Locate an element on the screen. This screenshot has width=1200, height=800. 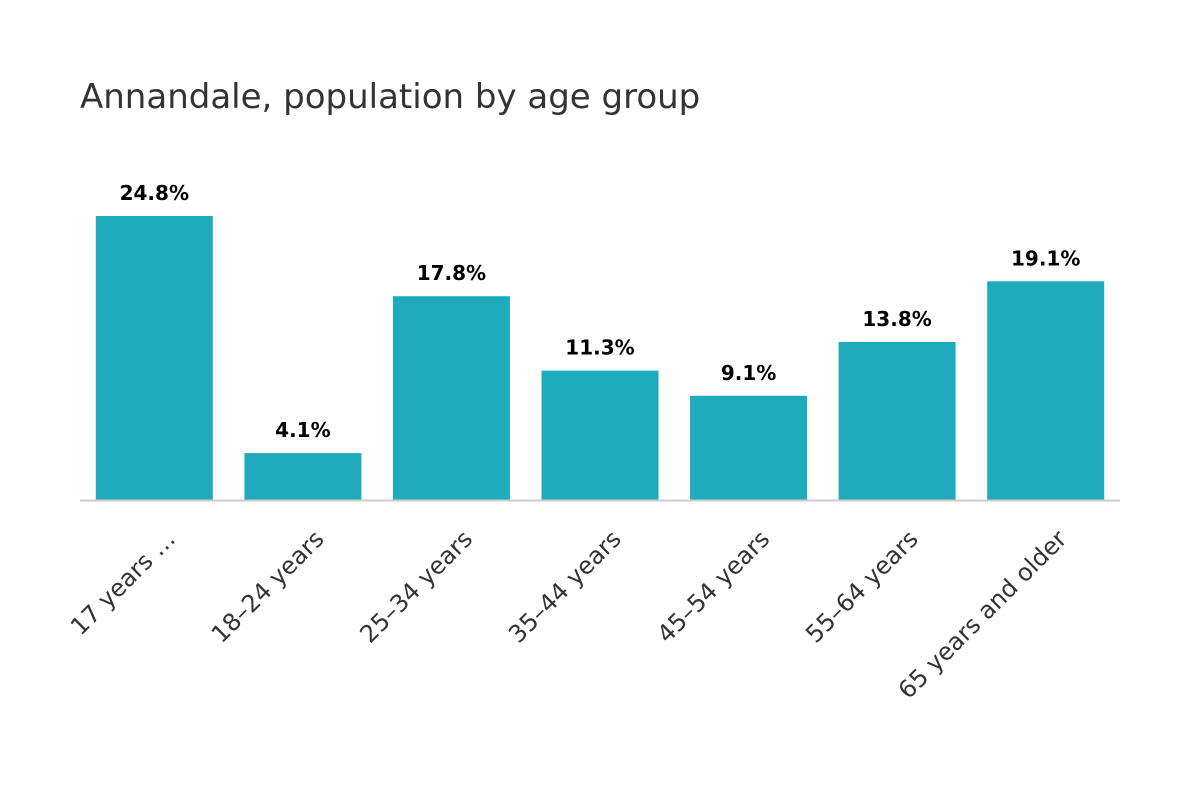
x-tick-label-3: 25–34 years is located at coordinates (417, 587).